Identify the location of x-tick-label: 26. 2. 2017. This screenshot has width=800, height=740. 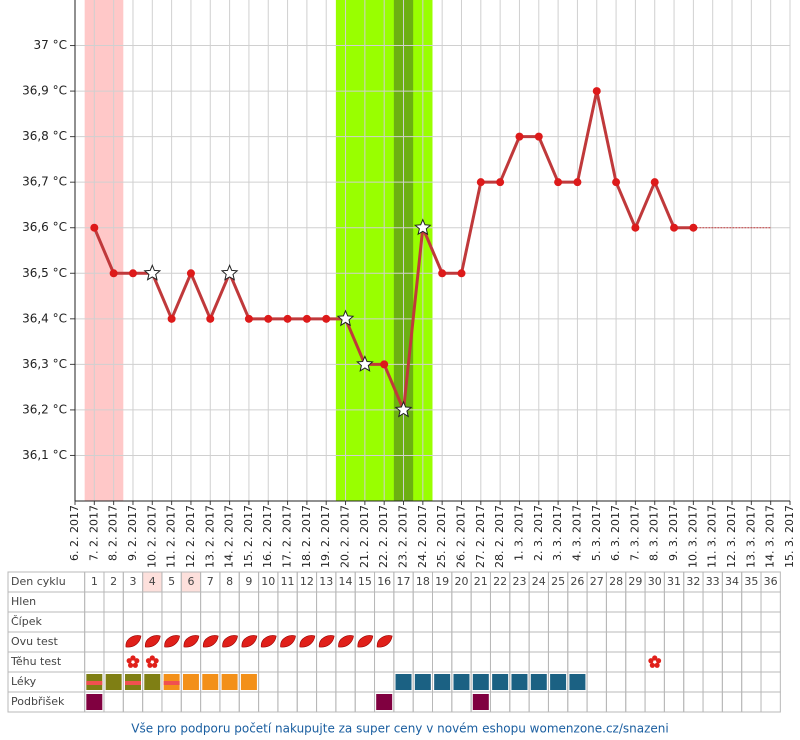
(460, 536).